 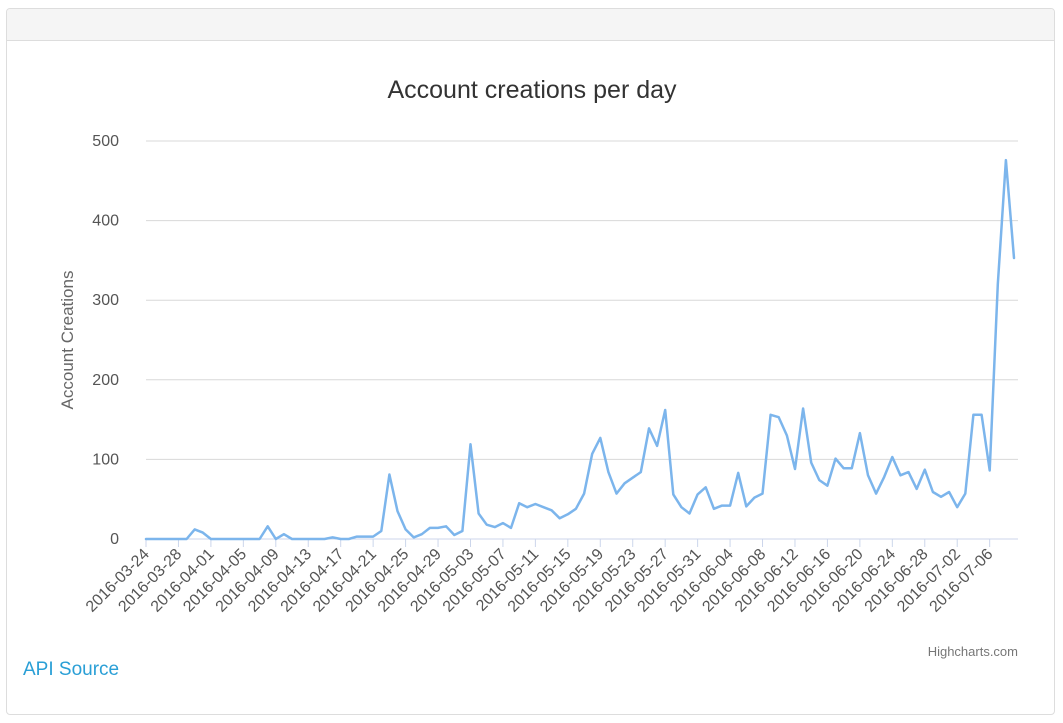 I want to click on highcharts-credits: Highcharts.com, so click(x=973, y=651).